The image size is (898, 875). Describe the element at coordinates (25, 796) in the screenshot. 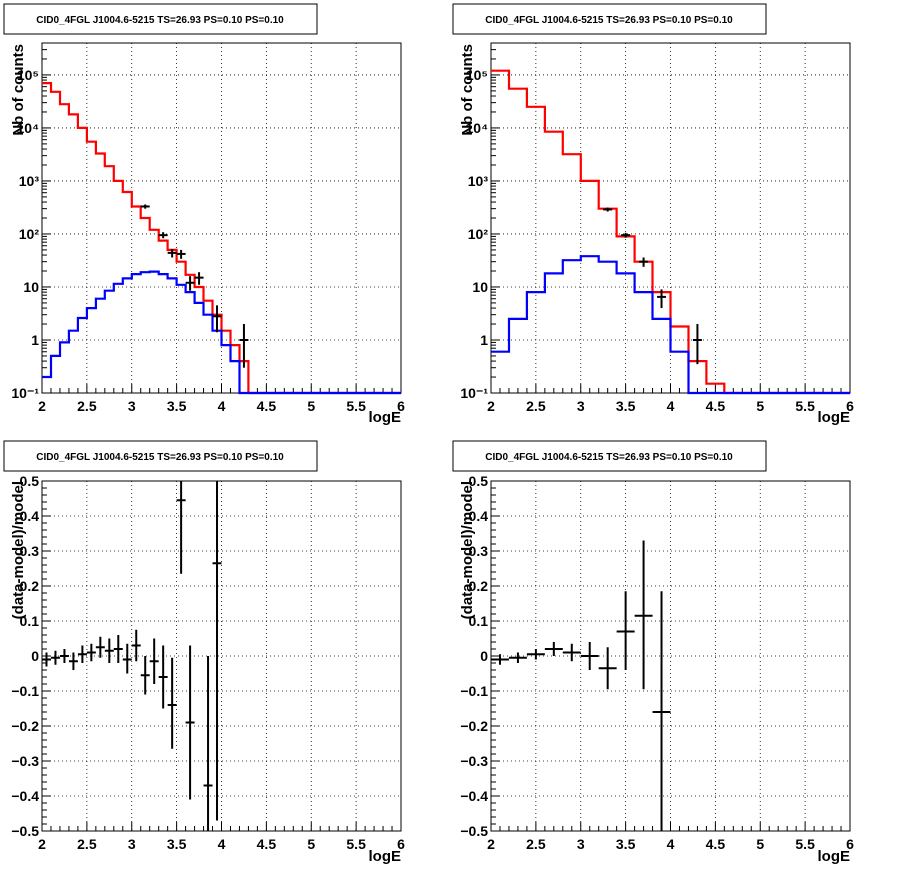

I see `y-tick-label: −0.4` at that location.